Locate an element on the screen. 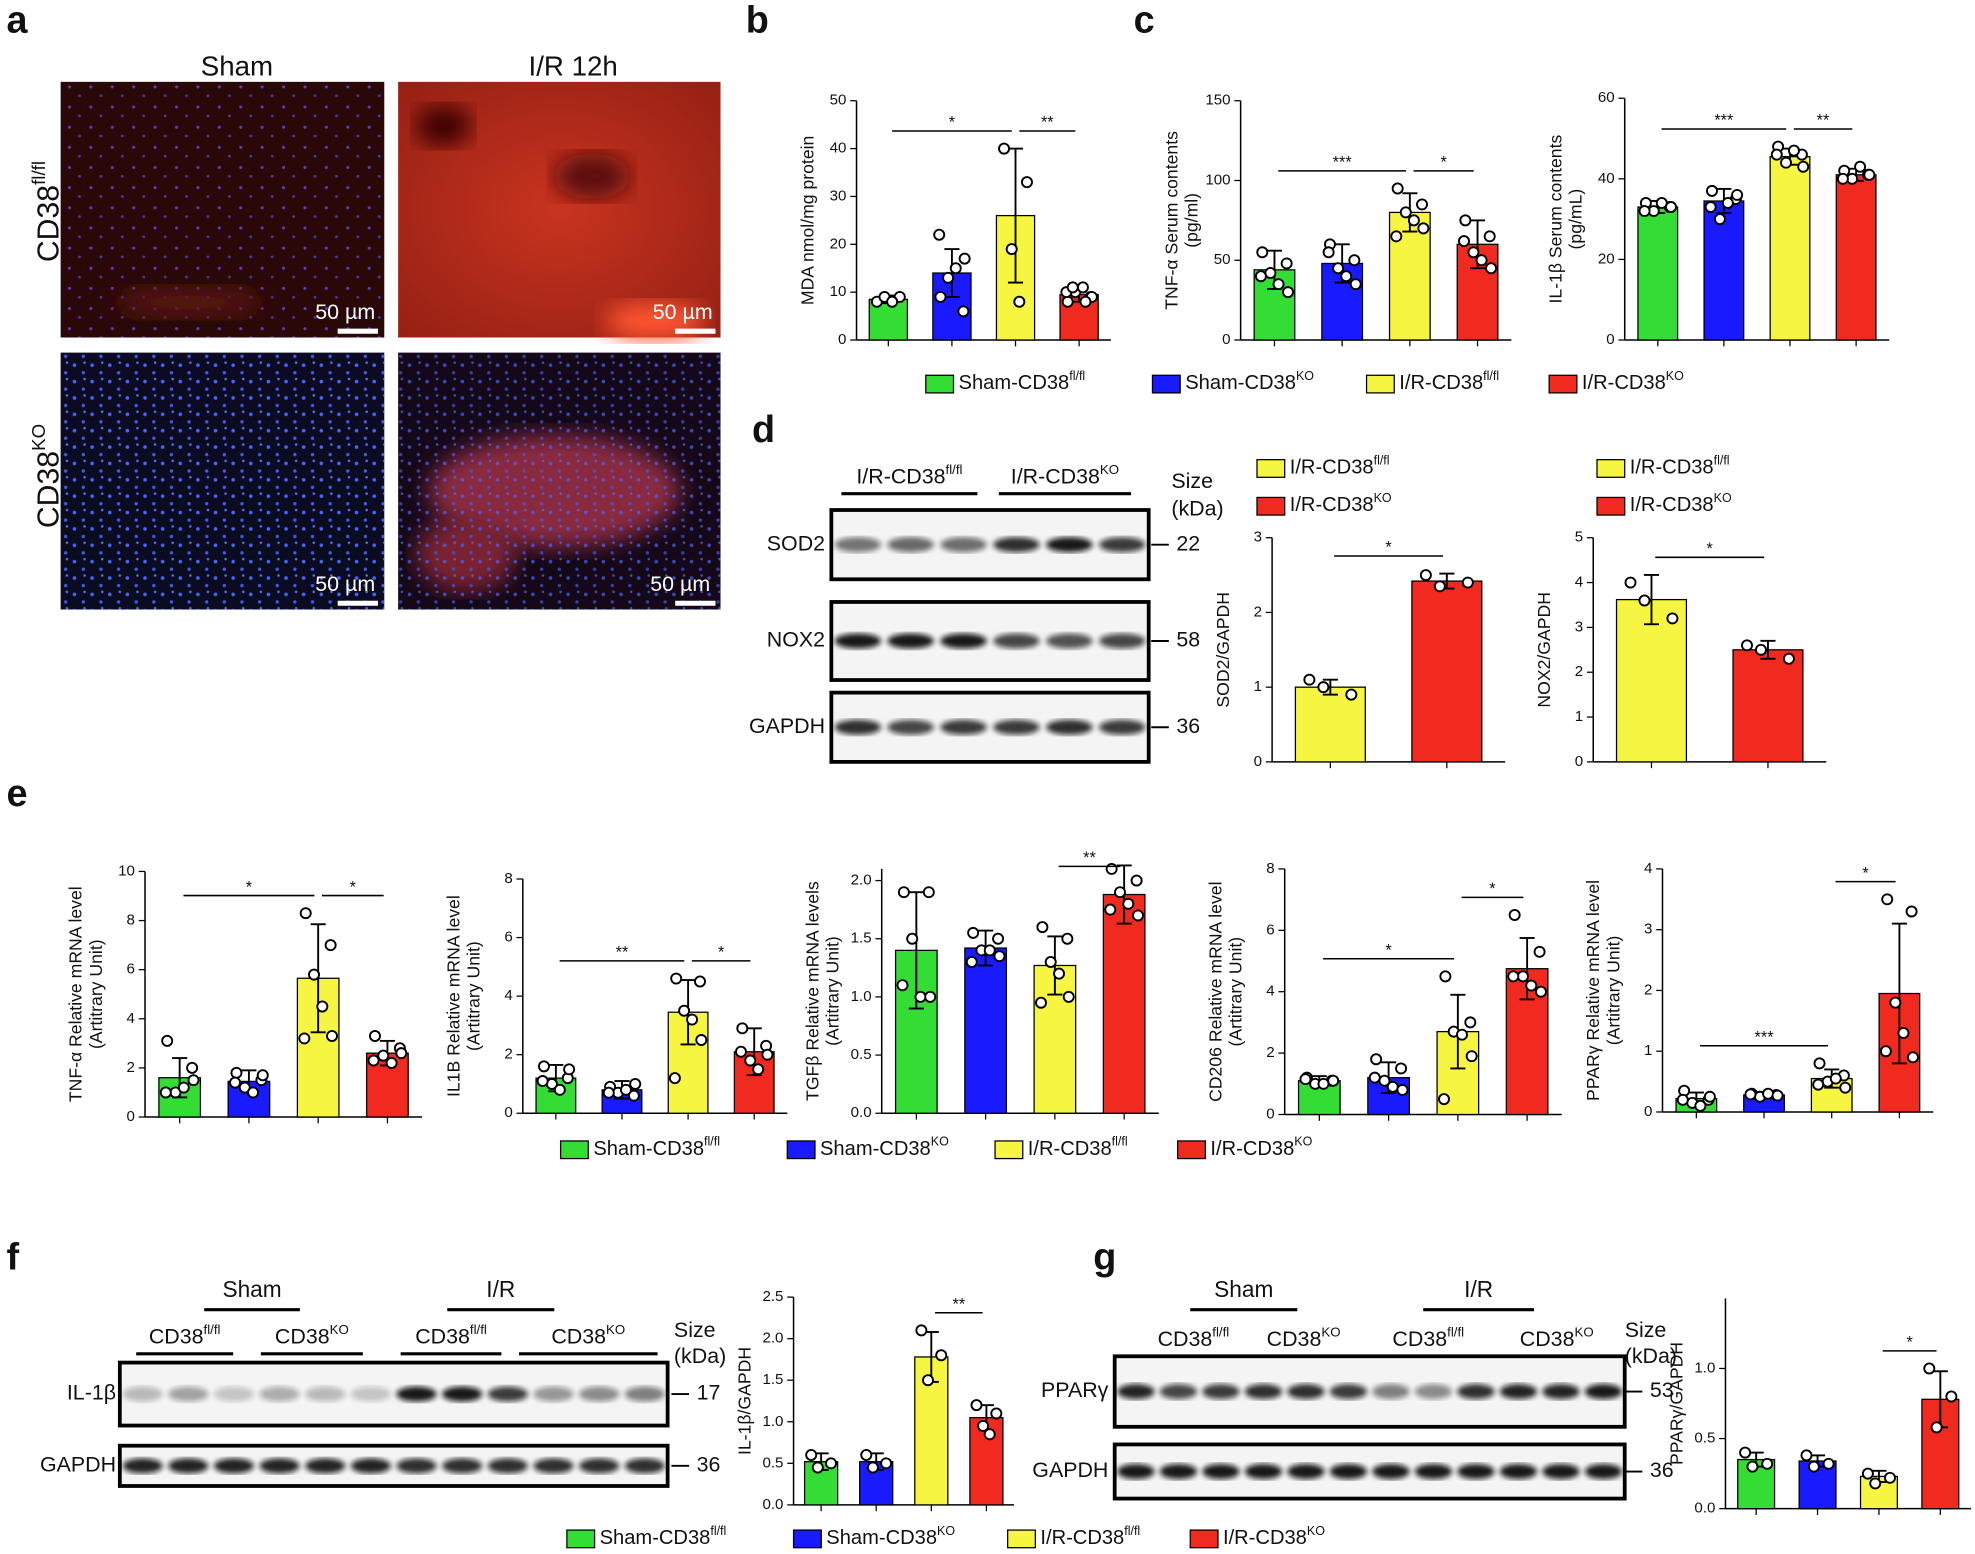 Image resolution: width=1975 pixels, height=1554 pixels. size-label: 58 is located at coordinates (1188, 640).